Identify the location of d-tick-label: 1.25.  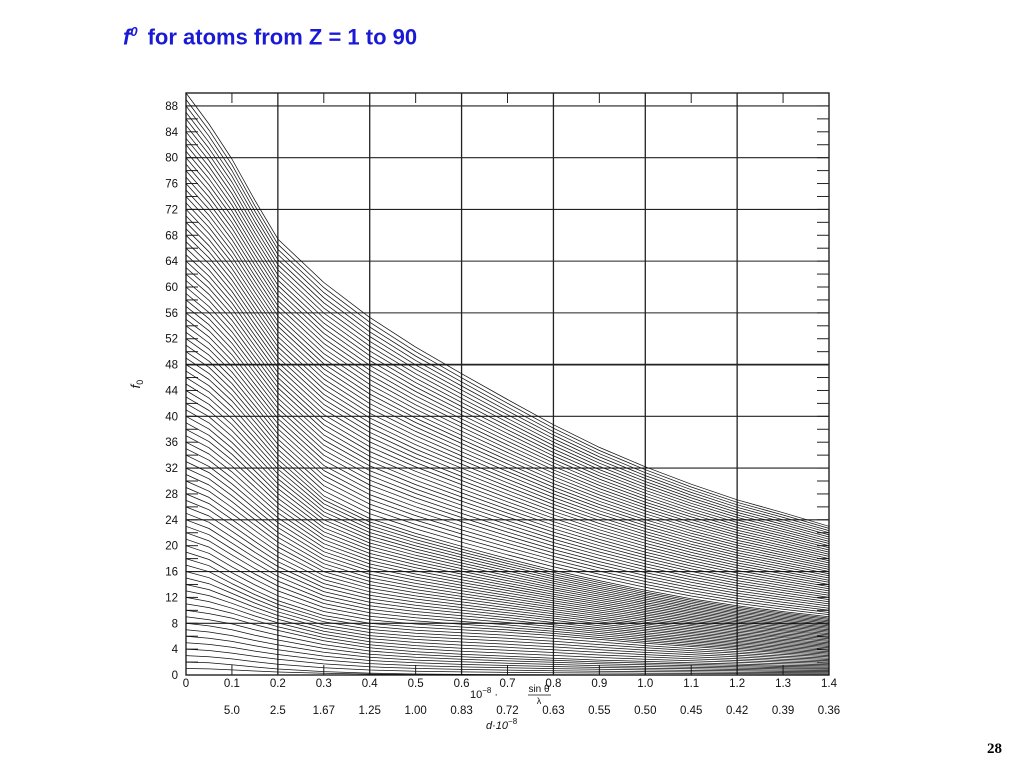
(370, 711).